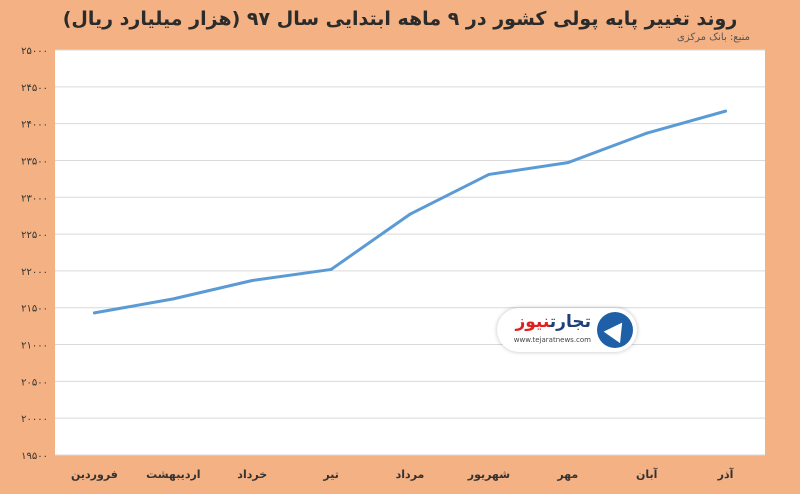 The image size is (800, 494). I want to click on watermark-name-part2: نیوز, so click(532, 322).